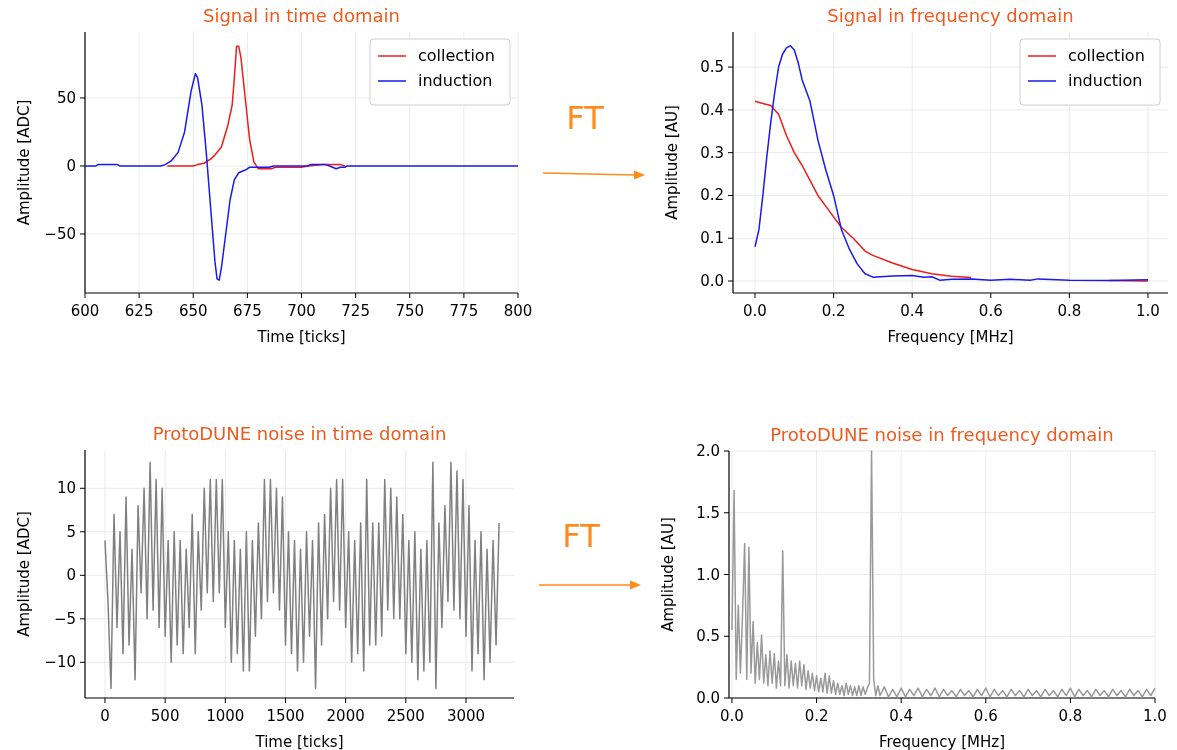  Describe the element at coordinates (193, 311) in the screenshot. I see `x-tick-label: 650` at that location.